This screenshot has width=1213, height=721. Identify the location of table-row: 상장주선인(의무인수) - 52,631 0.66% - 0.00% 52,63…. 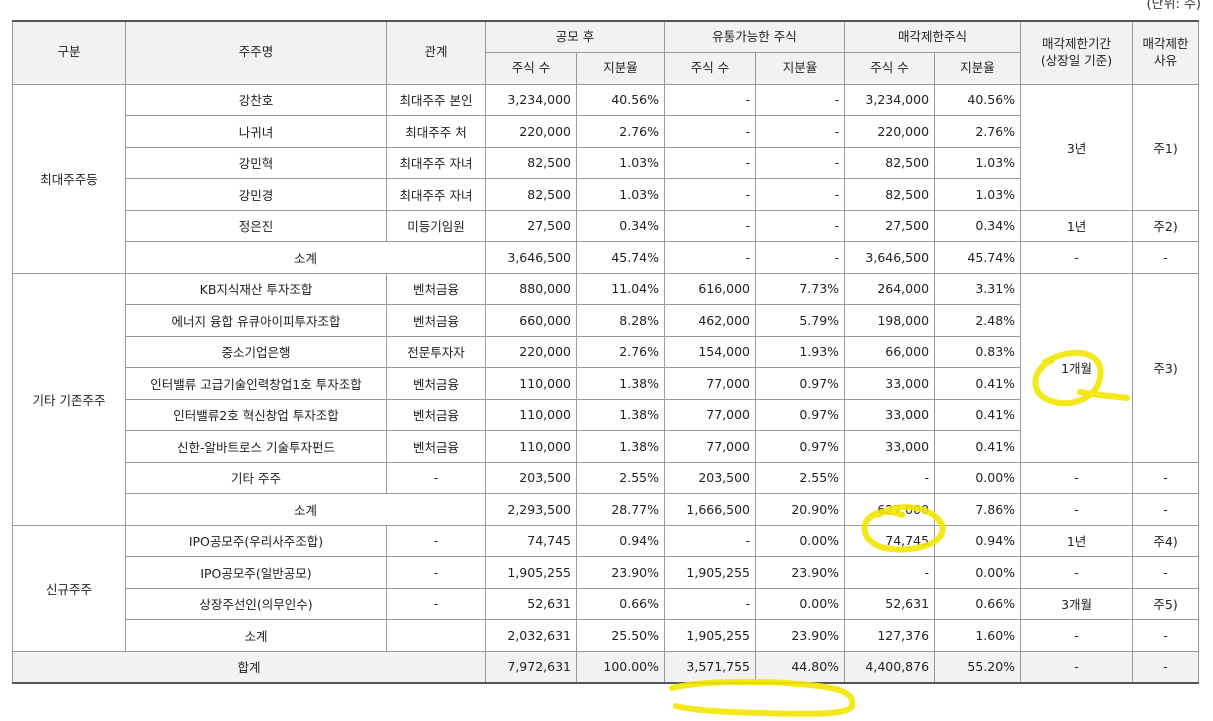
(606, 603).